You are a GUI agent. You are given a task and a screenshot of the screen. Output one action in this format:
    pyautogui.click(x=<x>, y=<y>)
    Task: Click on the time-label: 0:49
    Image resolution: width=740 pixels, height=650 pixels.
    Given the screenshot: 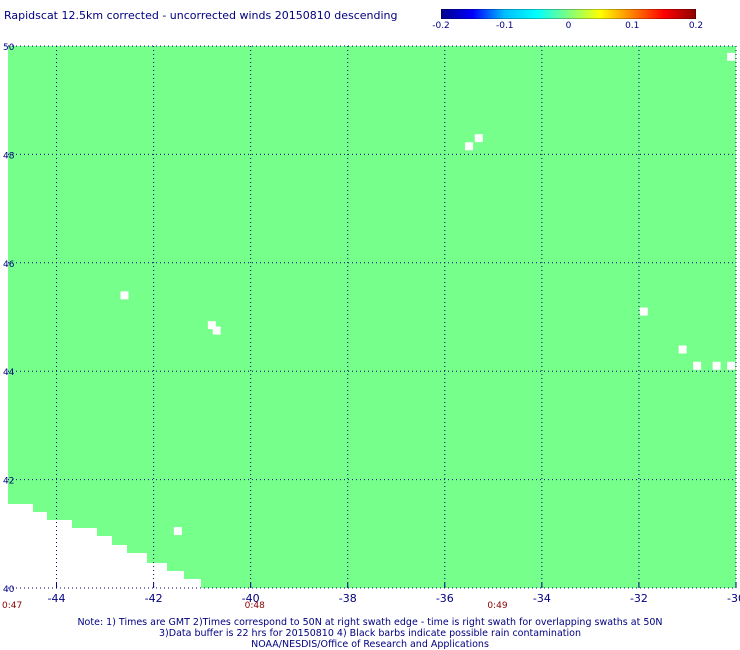 What is the action you would take?
    pyautogui.click(x=497, y=606)
    